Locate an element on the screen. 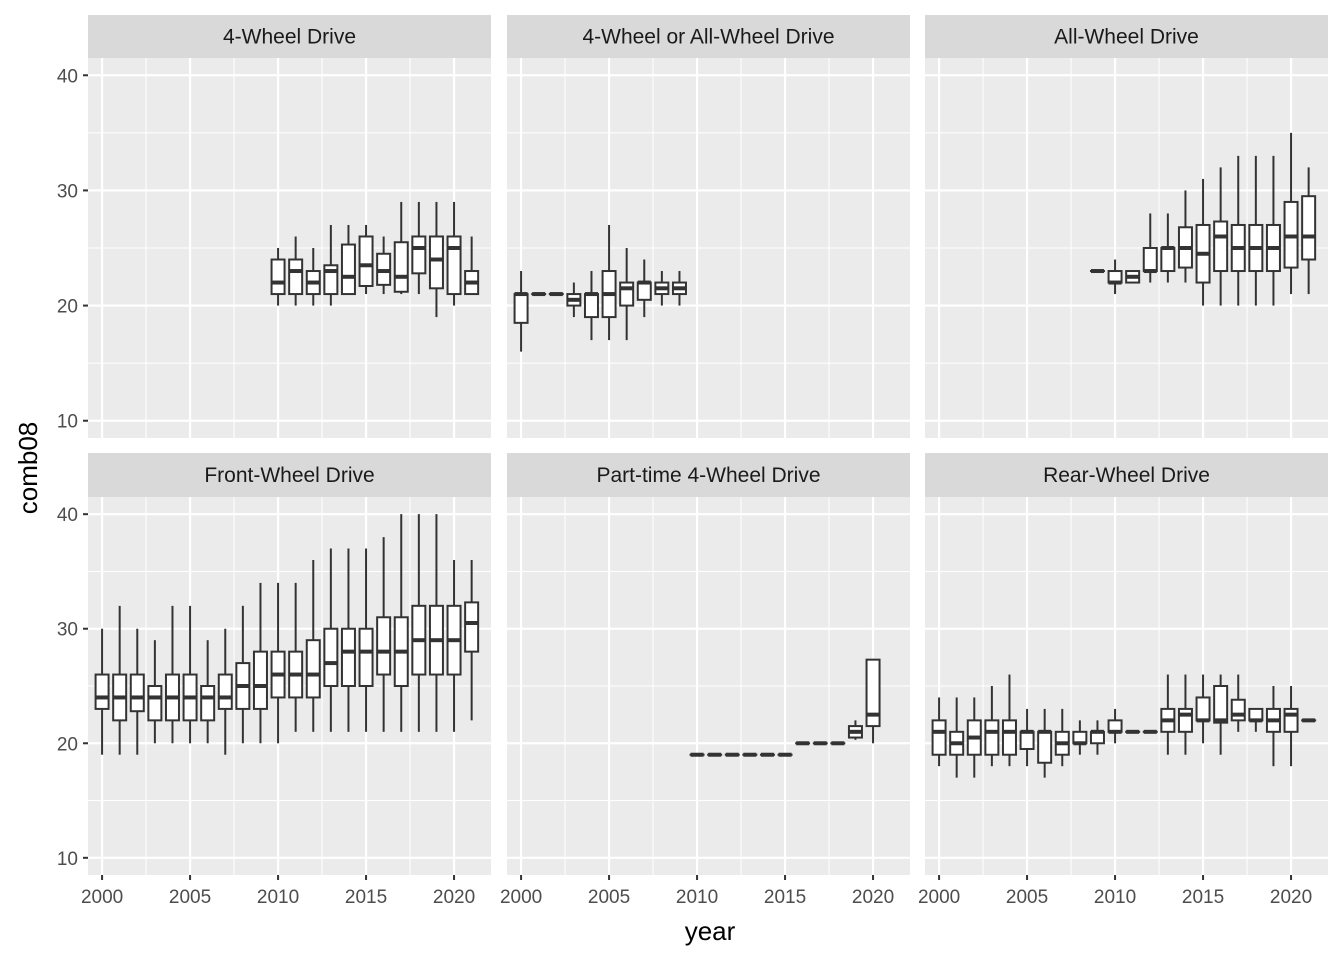  facet-title: All-Wheel Drive is located at coordinates (1126, 37).